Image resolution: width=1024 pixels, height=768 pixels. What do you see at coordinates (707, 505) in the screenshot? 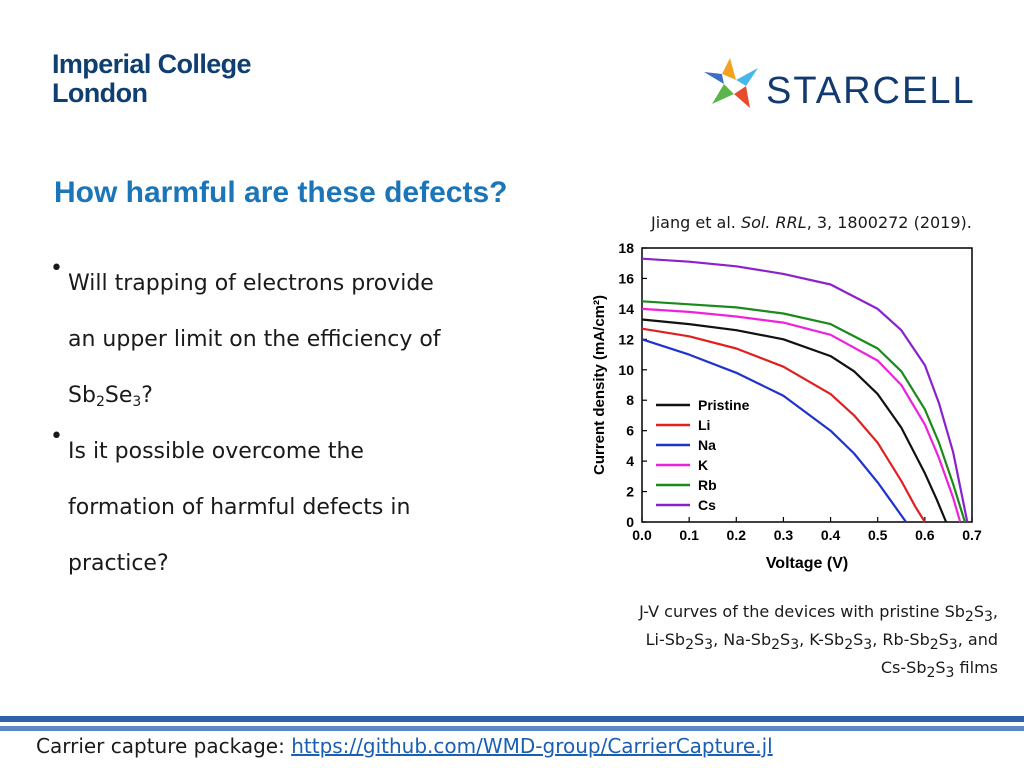
I see `legend-label: Cs` at bounding box center [707, 505].